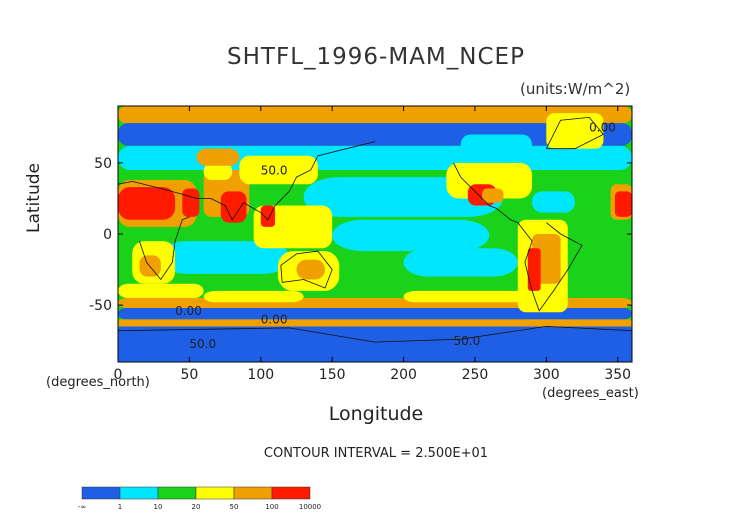 The height and width of the screenshot is (532, 752). I want to click on colorbar-label: 10, so click(158, 507).